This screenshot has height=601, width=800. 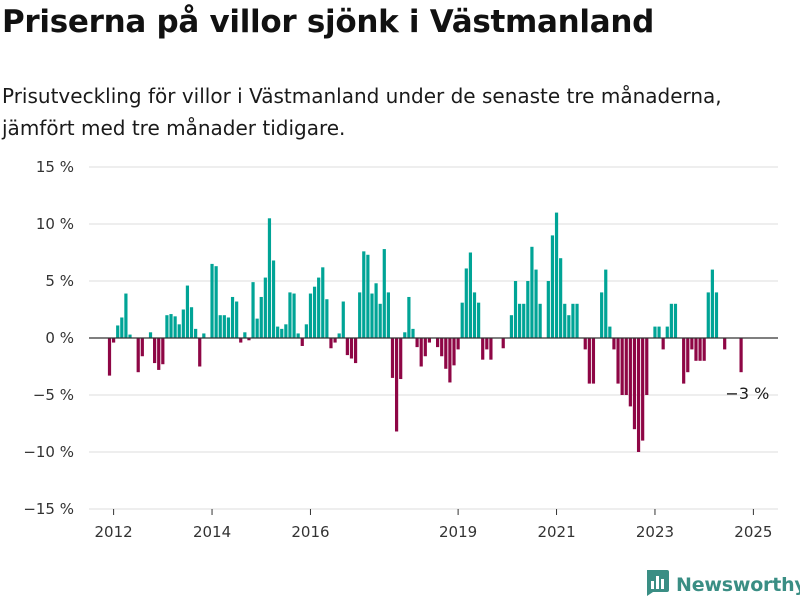 What do you see at coordinates (556, 532) in the screenshot?
I see `x-tick-label: 2021` at bounding box center [556, 532].